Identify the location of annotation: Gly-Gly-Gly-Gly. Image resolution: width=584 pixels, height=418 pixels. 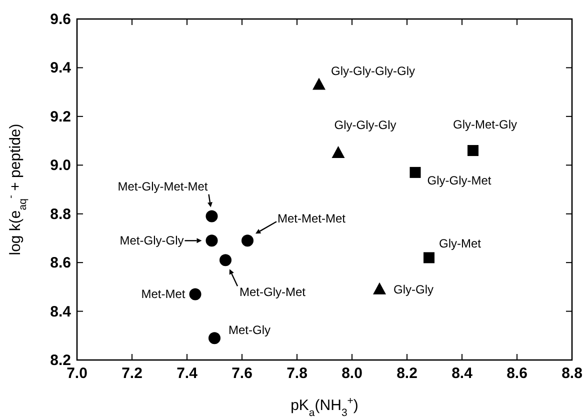
(373, 71).